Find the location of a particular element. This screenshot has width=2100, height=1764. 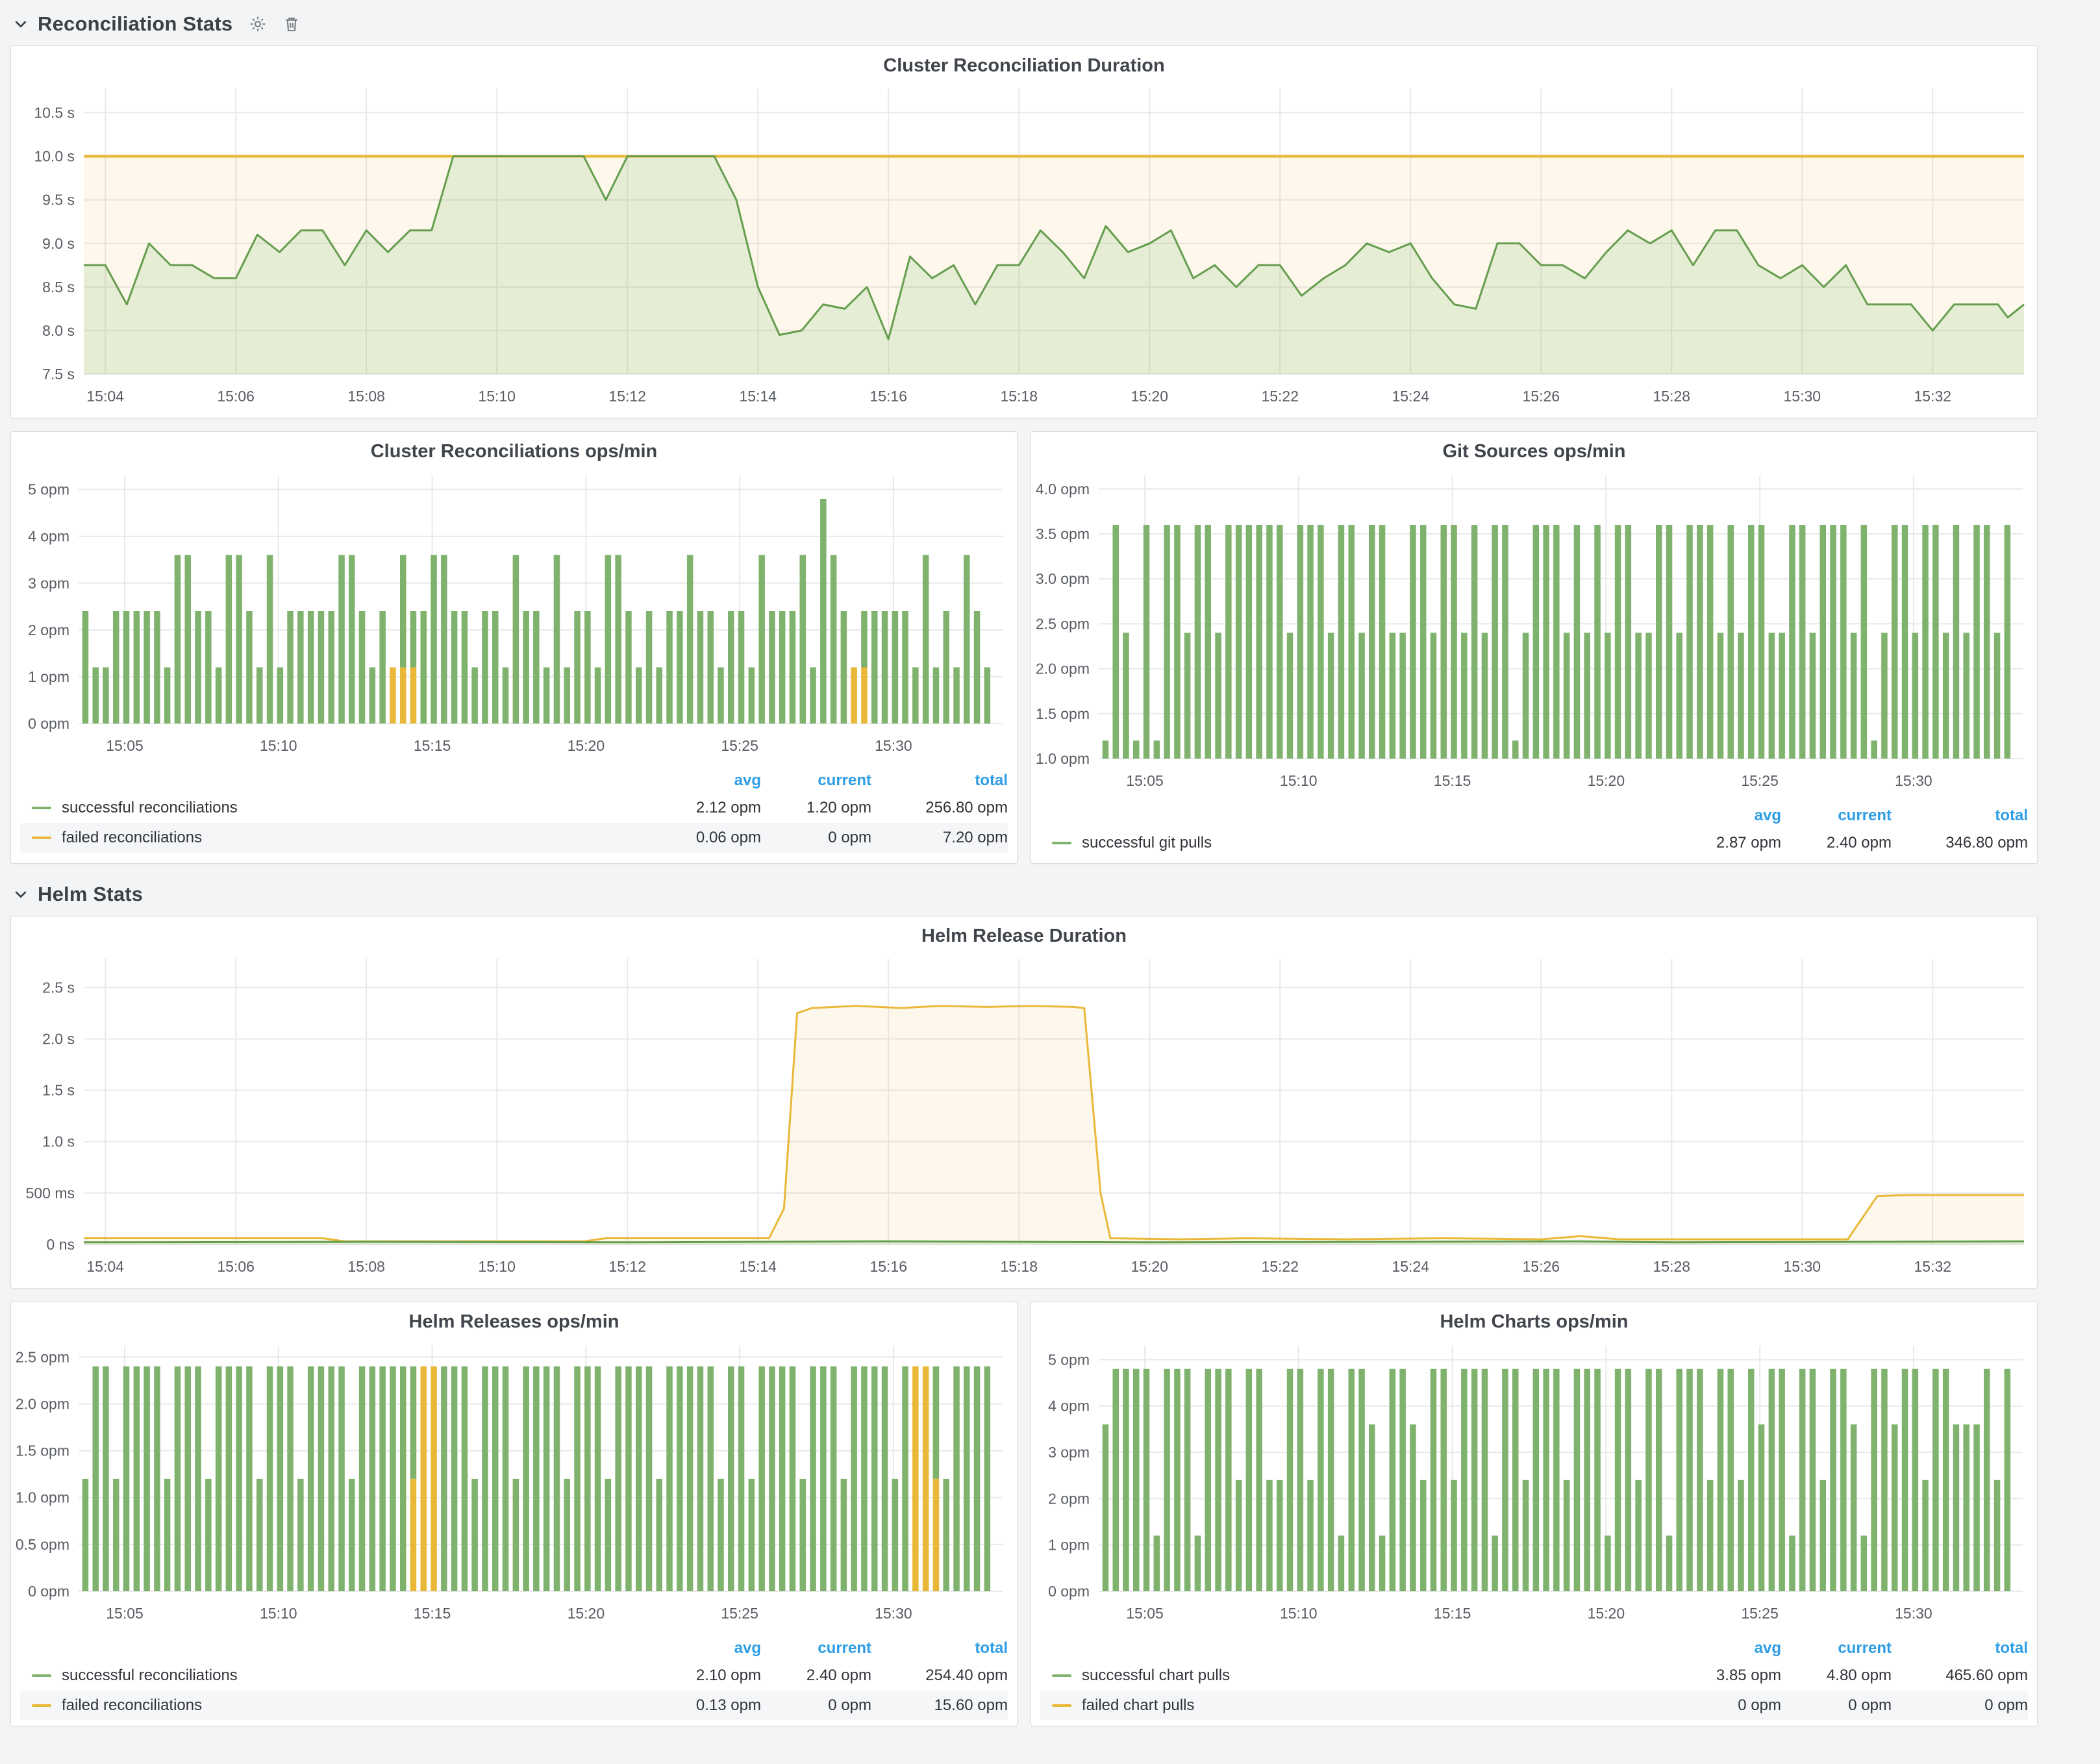

legend-value-total: 465.60 opm is located at coordinates (1986, 1676).